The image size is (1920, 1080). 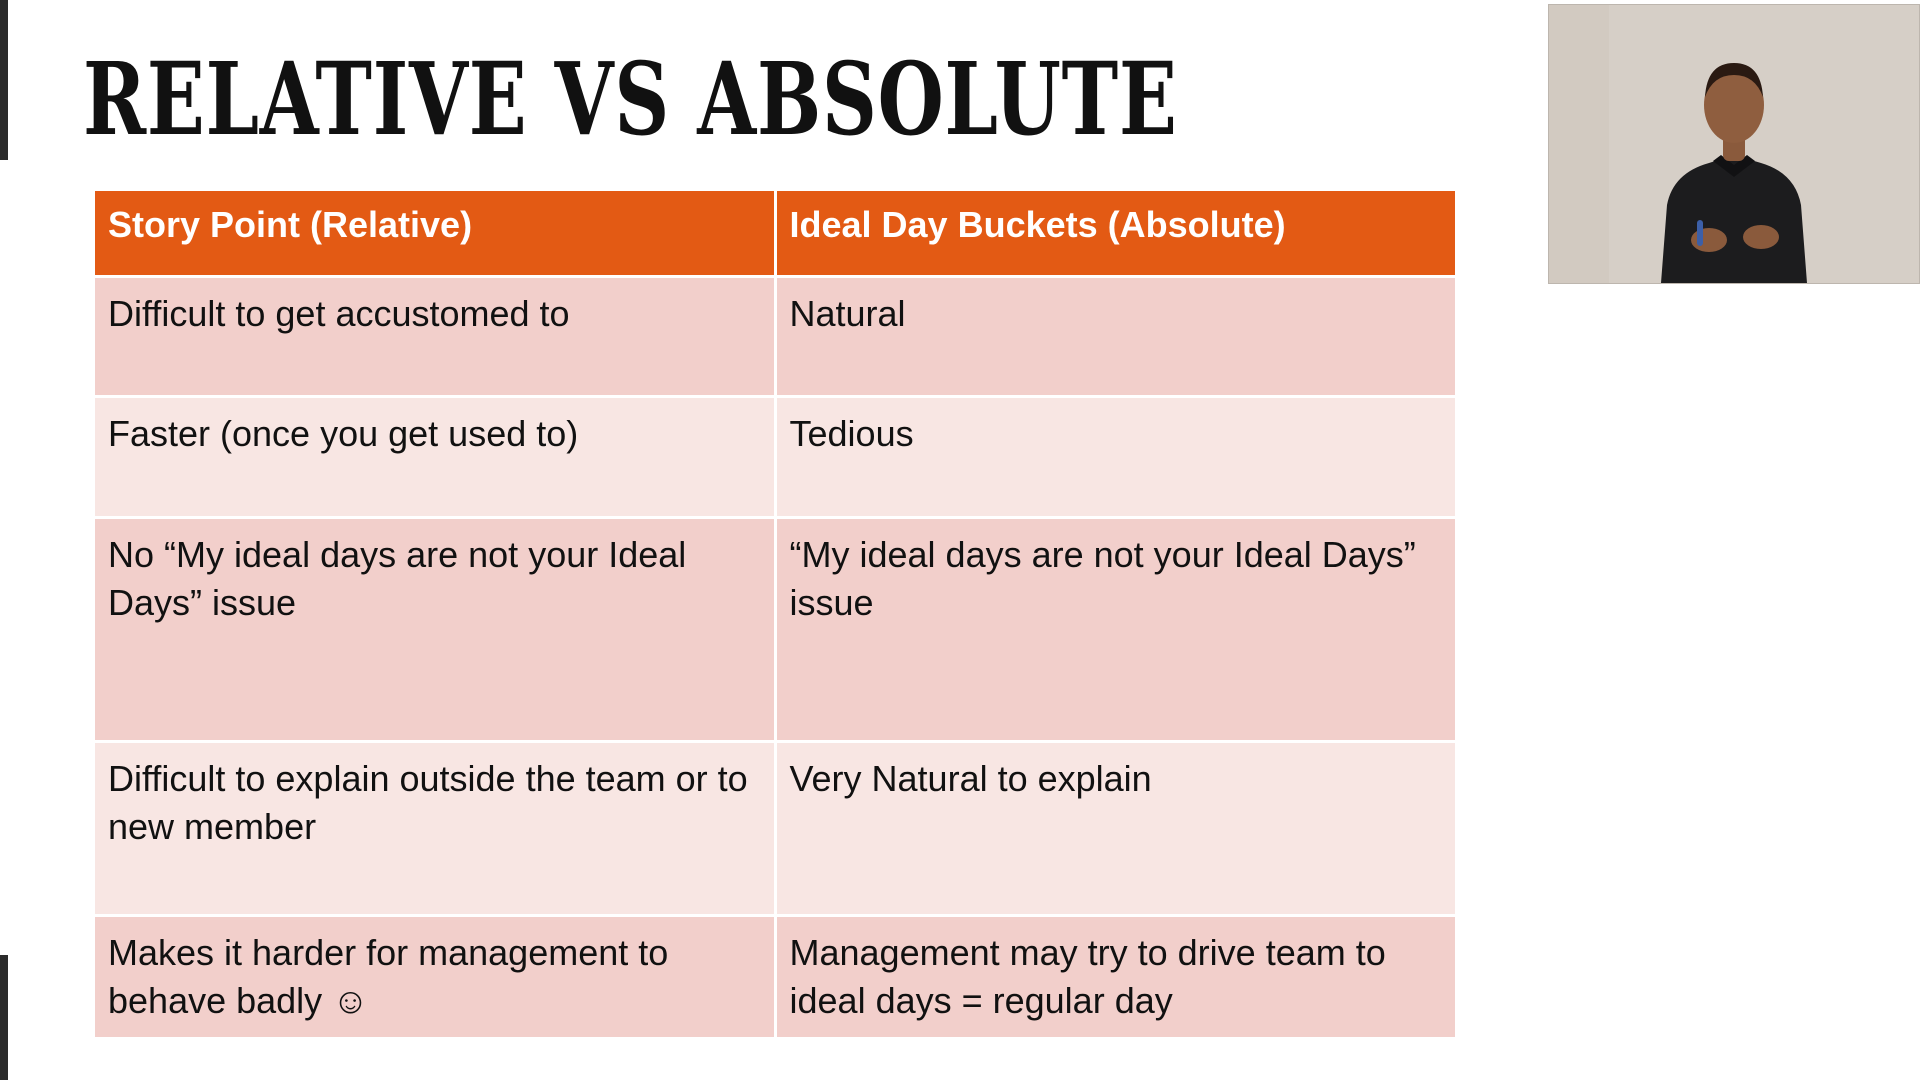 I want to click on cell-absolute: Natural, so click(x=1115, y=336).